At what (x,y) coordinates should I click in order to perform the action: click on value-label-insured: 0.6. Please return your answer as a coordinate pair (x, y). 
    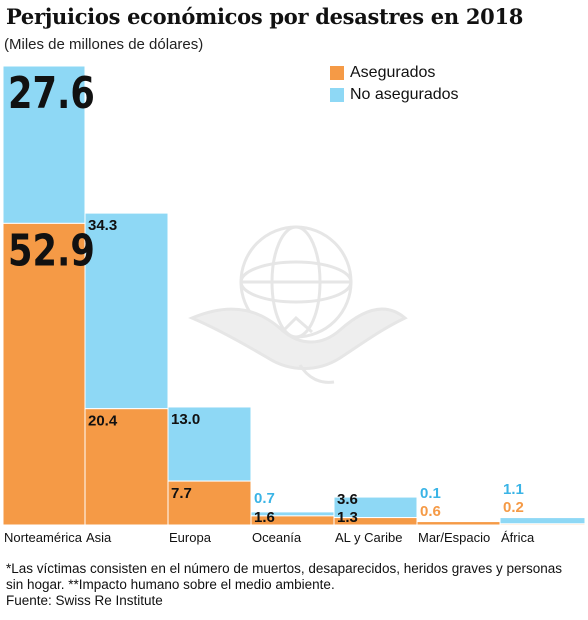
    Looking at the image, I should click on (430, 511).